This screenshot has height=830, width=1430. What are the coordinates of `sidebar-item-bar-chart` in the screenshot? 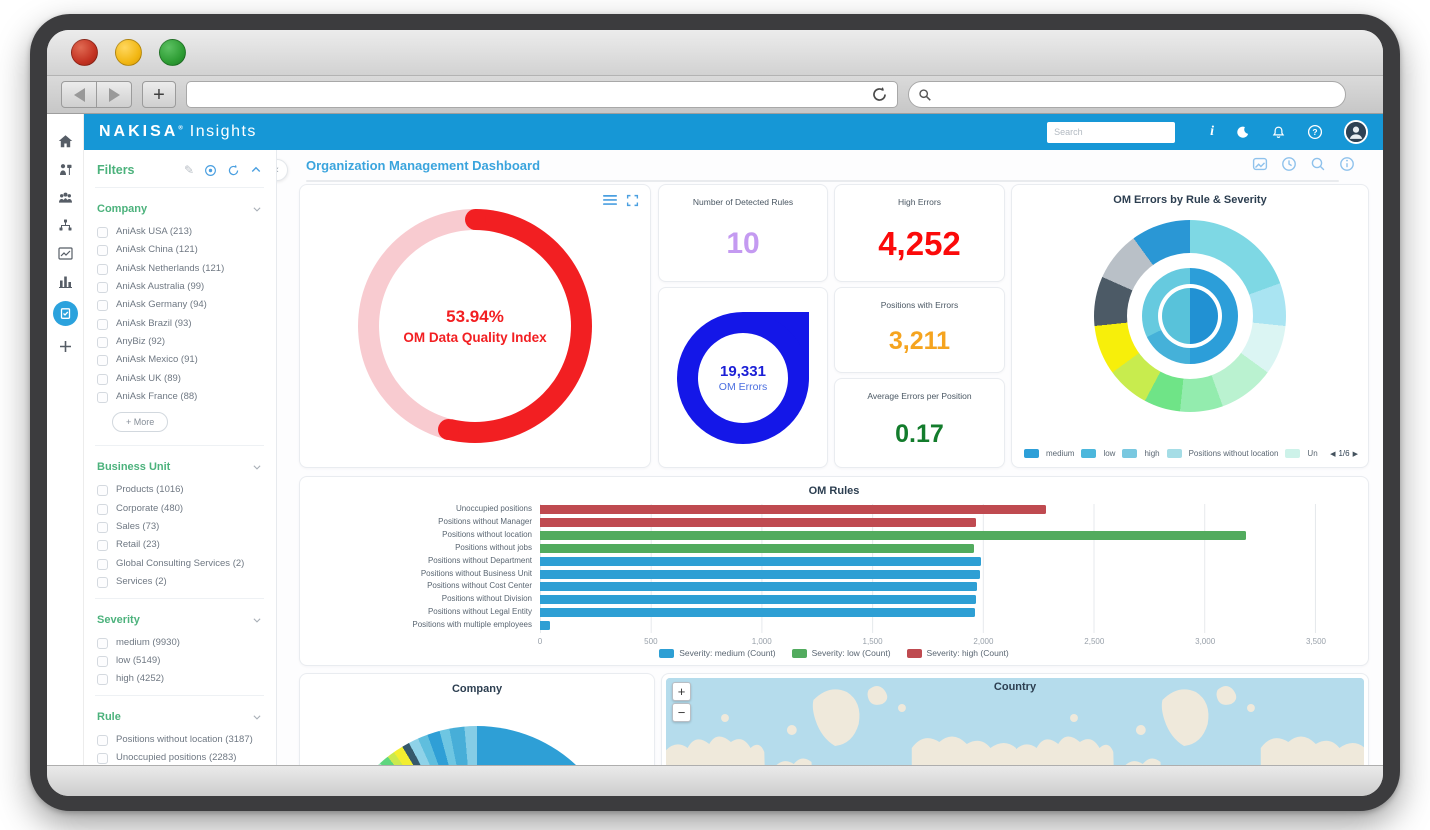 It's located at (65, 281).